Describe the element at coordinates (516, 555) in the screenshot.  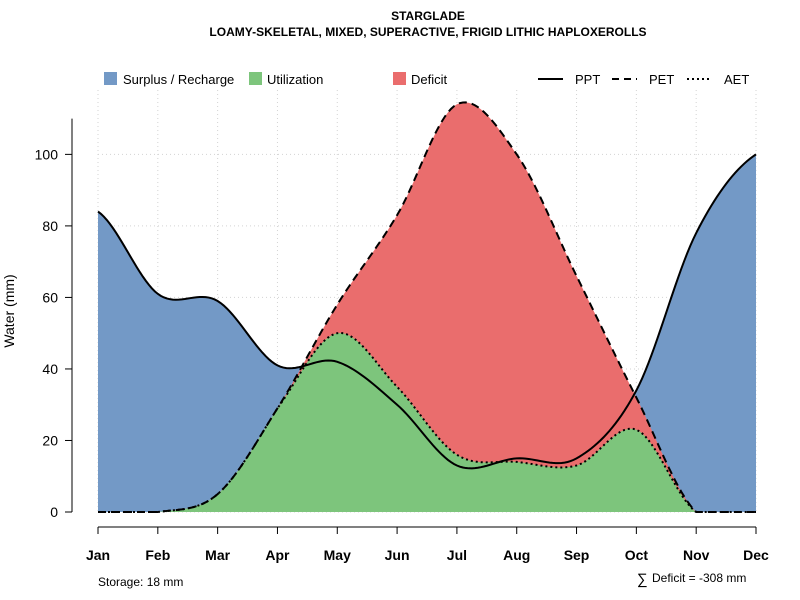
I see `x-tick-label: Aug` at that location.